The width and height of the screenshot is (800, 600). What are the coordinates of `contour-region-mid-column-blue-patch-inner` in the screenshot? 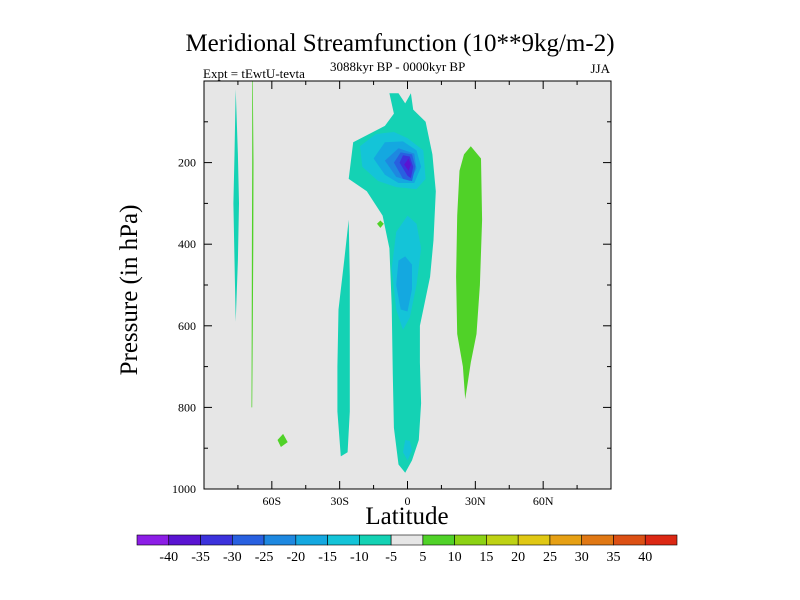 It's located at (404, 284).